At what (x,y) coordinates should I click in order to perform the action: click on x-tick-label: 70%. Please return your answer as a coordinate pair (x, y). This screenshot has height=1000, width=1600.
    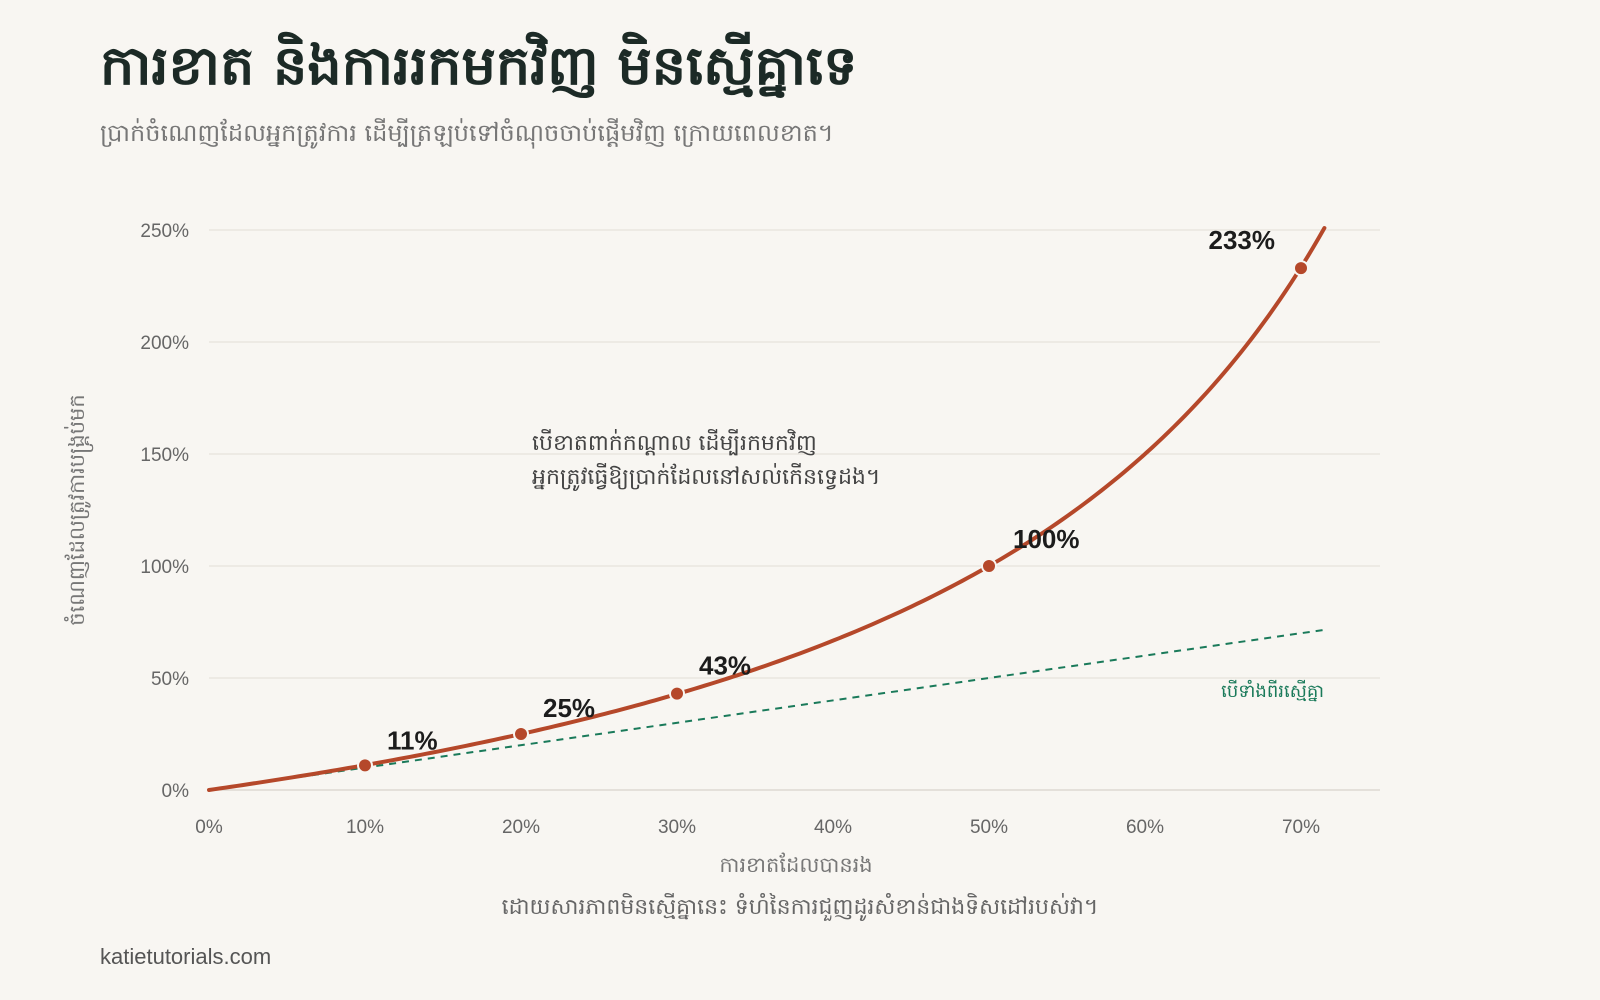
    Looking at the image, I should click on (1301, 827).